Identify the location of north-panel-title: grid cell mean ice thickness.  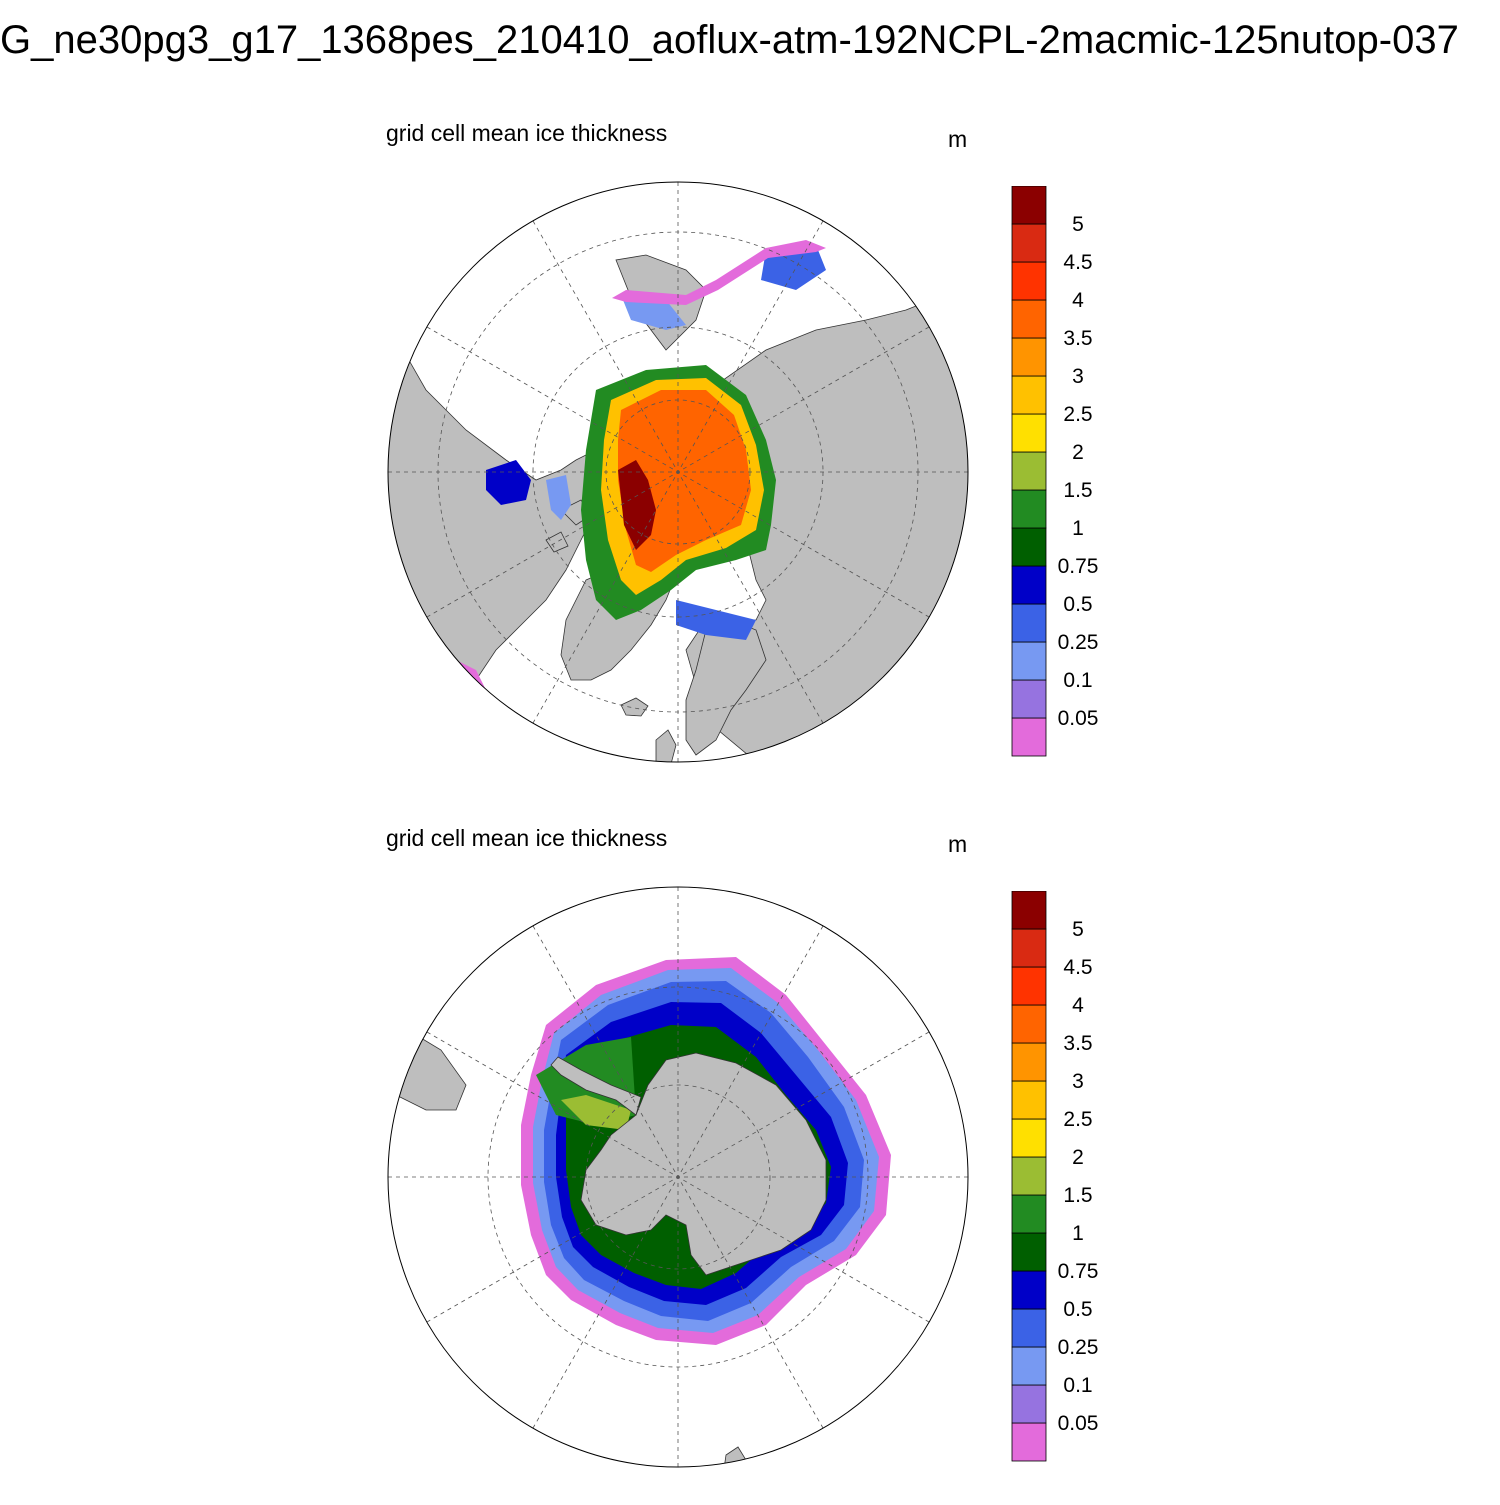
(527, 133).